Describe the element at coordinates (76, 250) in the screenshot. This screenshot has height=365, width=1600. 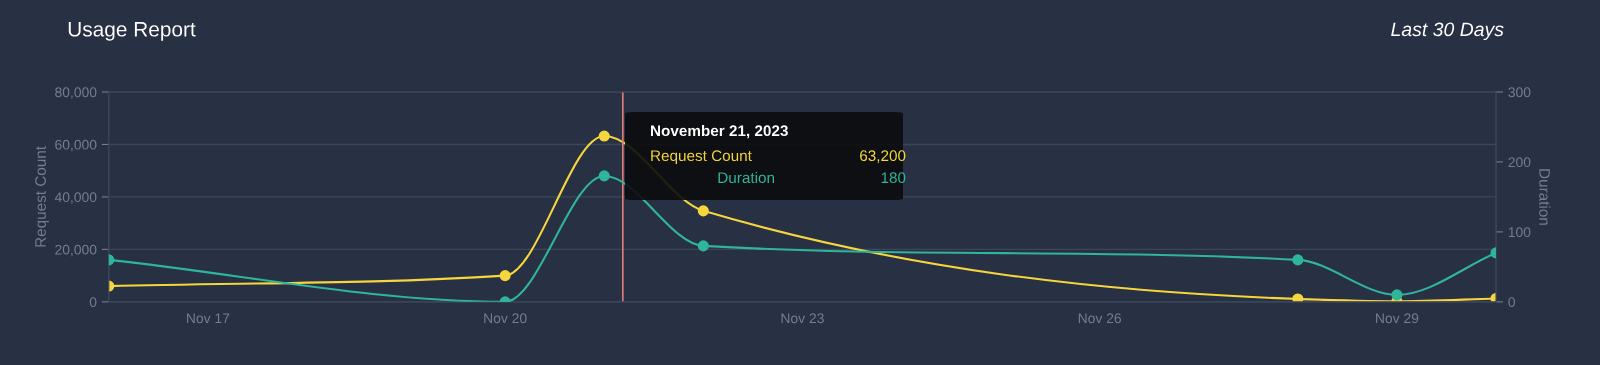
I see `y-tick-label: 20,000` at that location.